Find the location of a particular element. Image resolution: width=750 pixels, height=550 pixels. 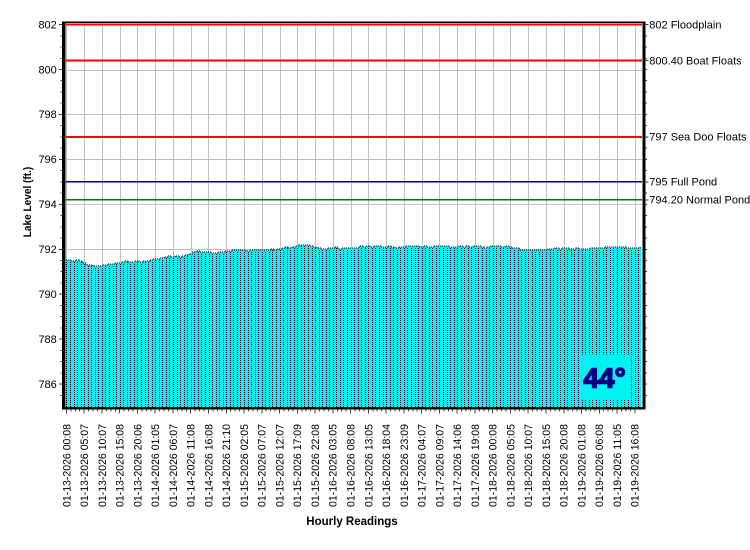

svg-text: 01-18-2026 15:05 is located at coordinates (547, 465).